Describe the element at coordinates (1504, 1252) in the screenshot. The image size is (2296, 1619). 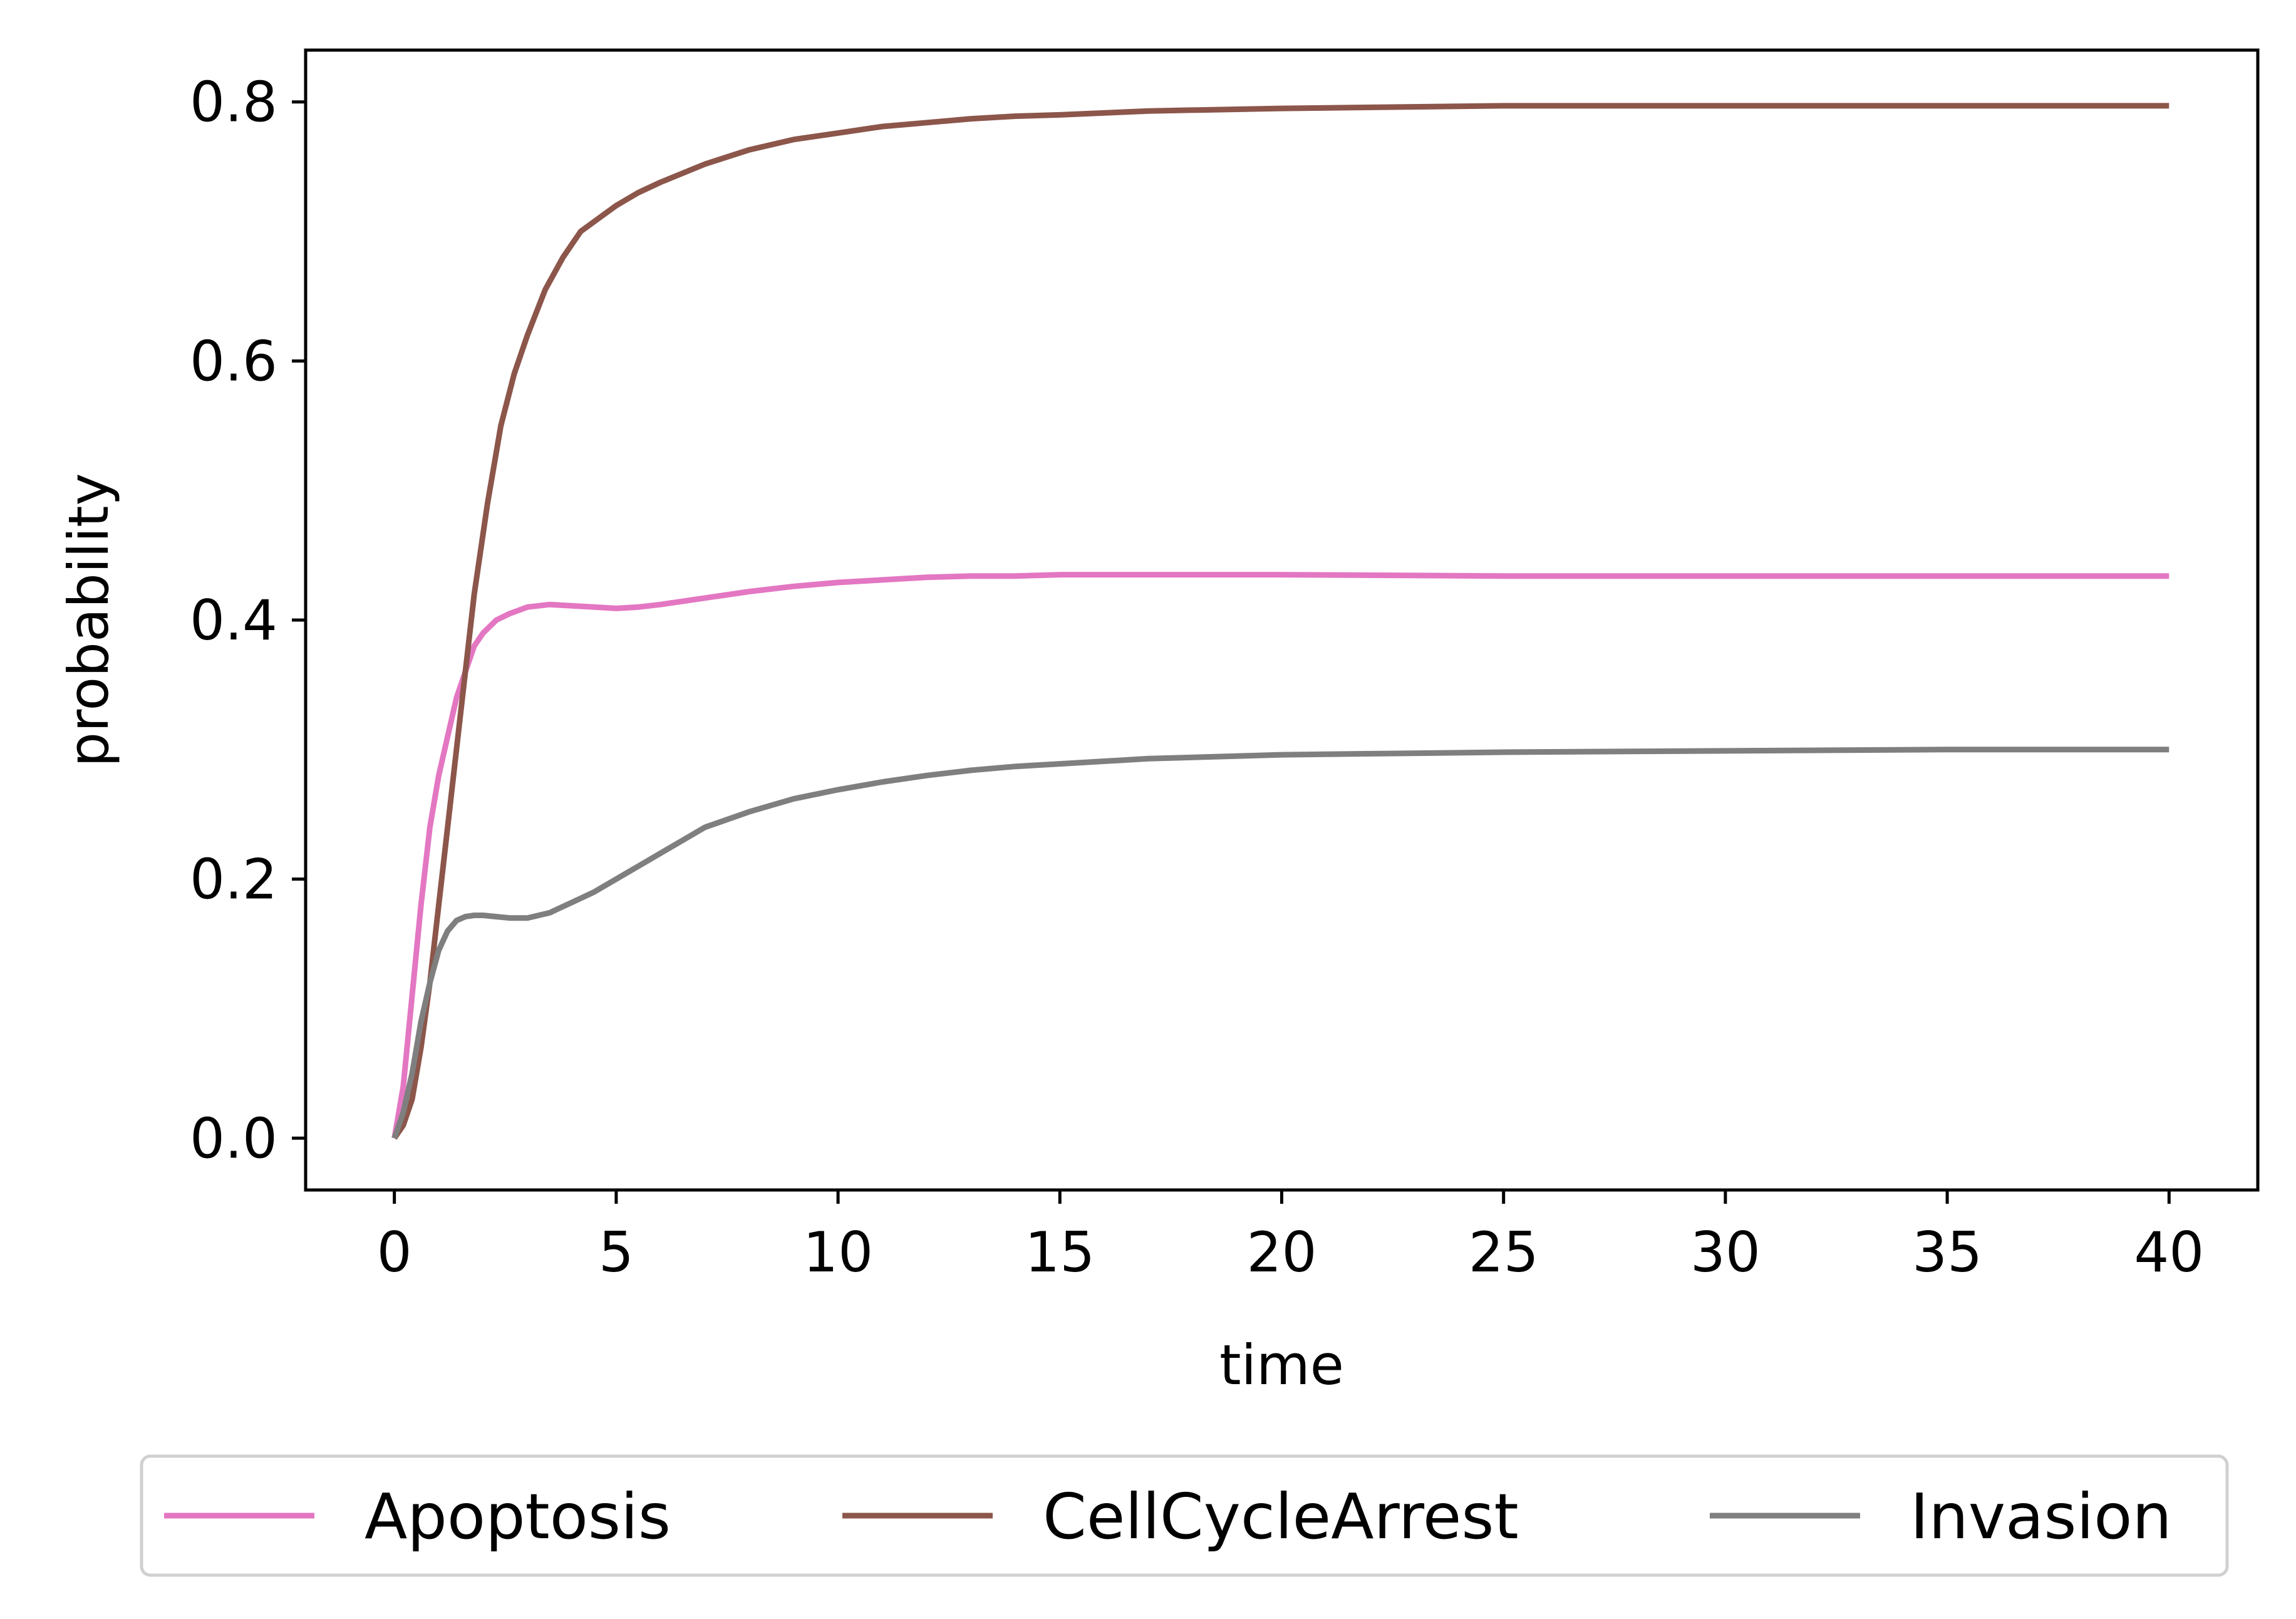
I see `x-tick-label: 25` at that location.